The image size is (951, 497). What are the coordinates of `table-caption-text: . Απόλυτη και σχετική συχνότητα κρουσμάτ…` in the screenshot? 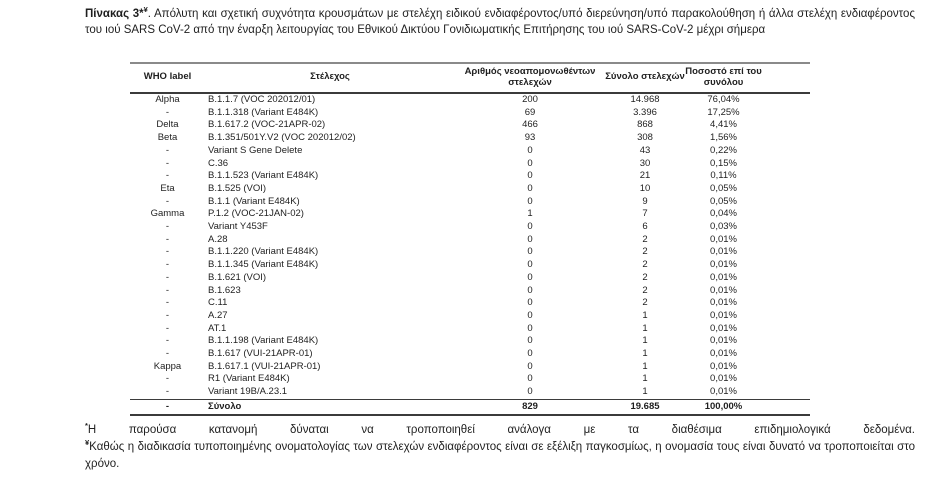 It's located at (500, 22).